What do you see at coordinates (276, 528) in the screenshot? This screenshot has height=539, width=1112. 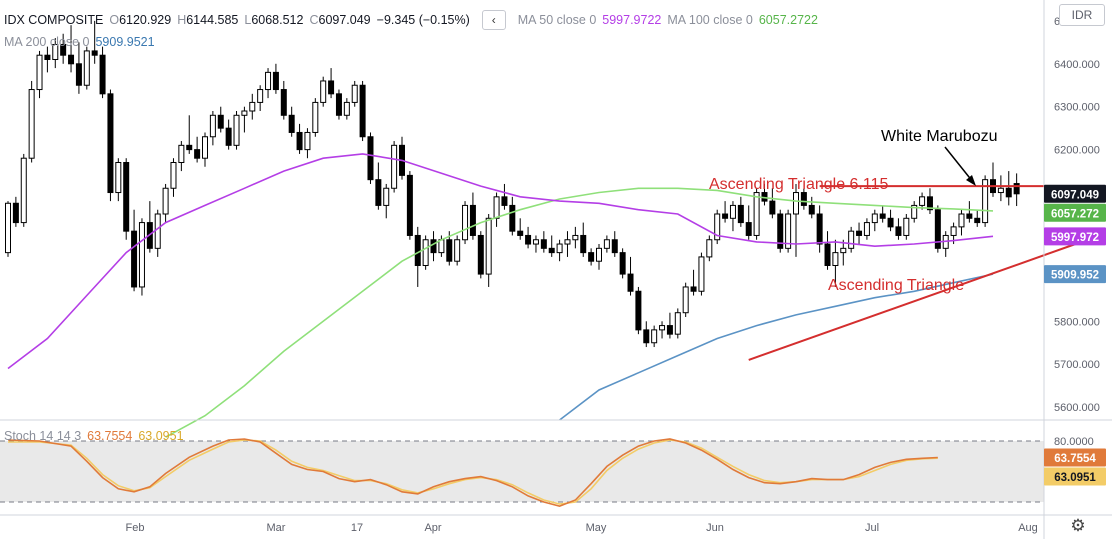 I see `x-tick-label: Mar` at bounding box center [276, 528].